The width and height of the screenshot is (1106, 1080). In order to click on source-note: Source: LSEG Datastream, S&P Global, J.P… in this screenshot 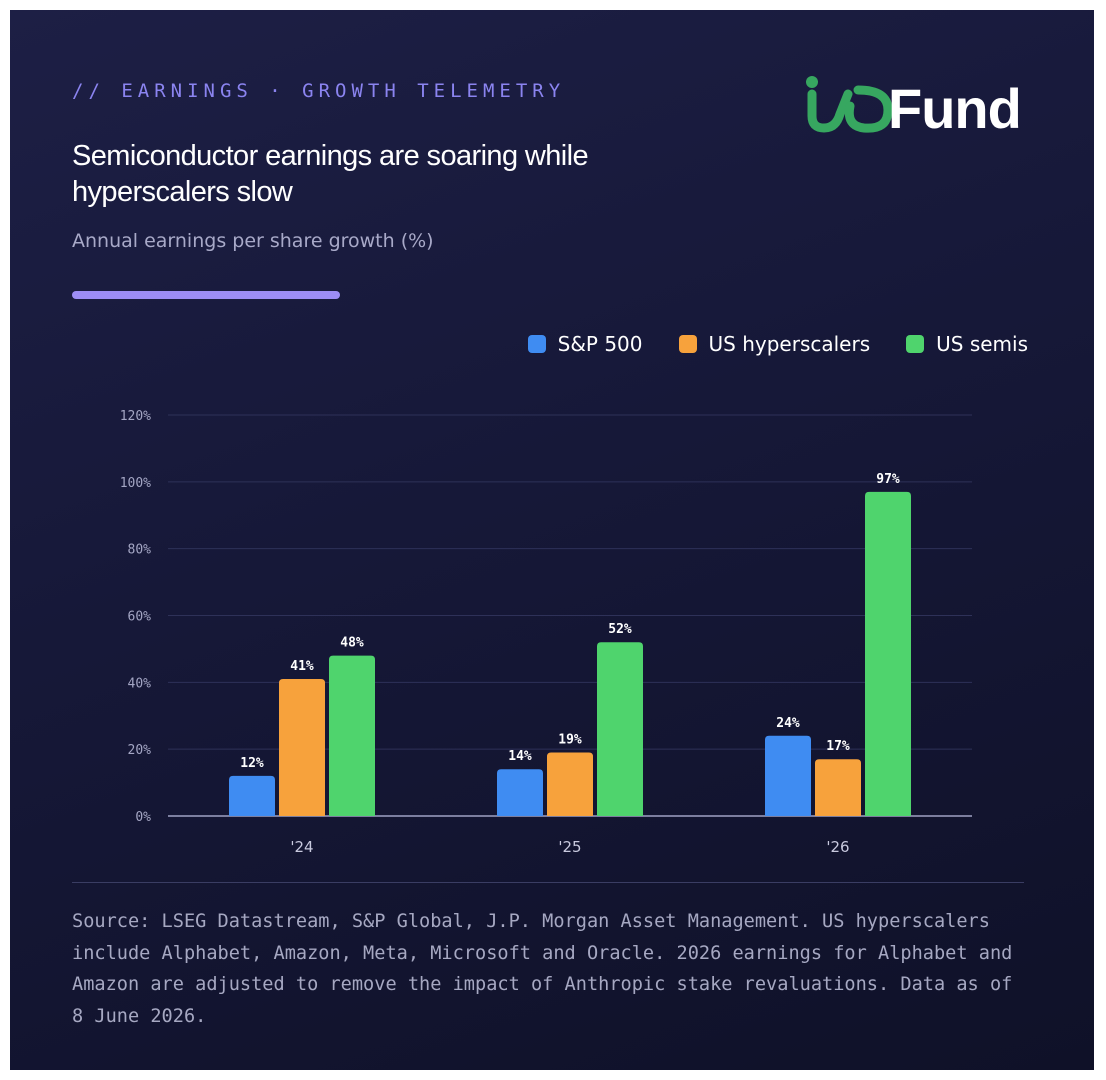, I will do `click(542, 969)`.